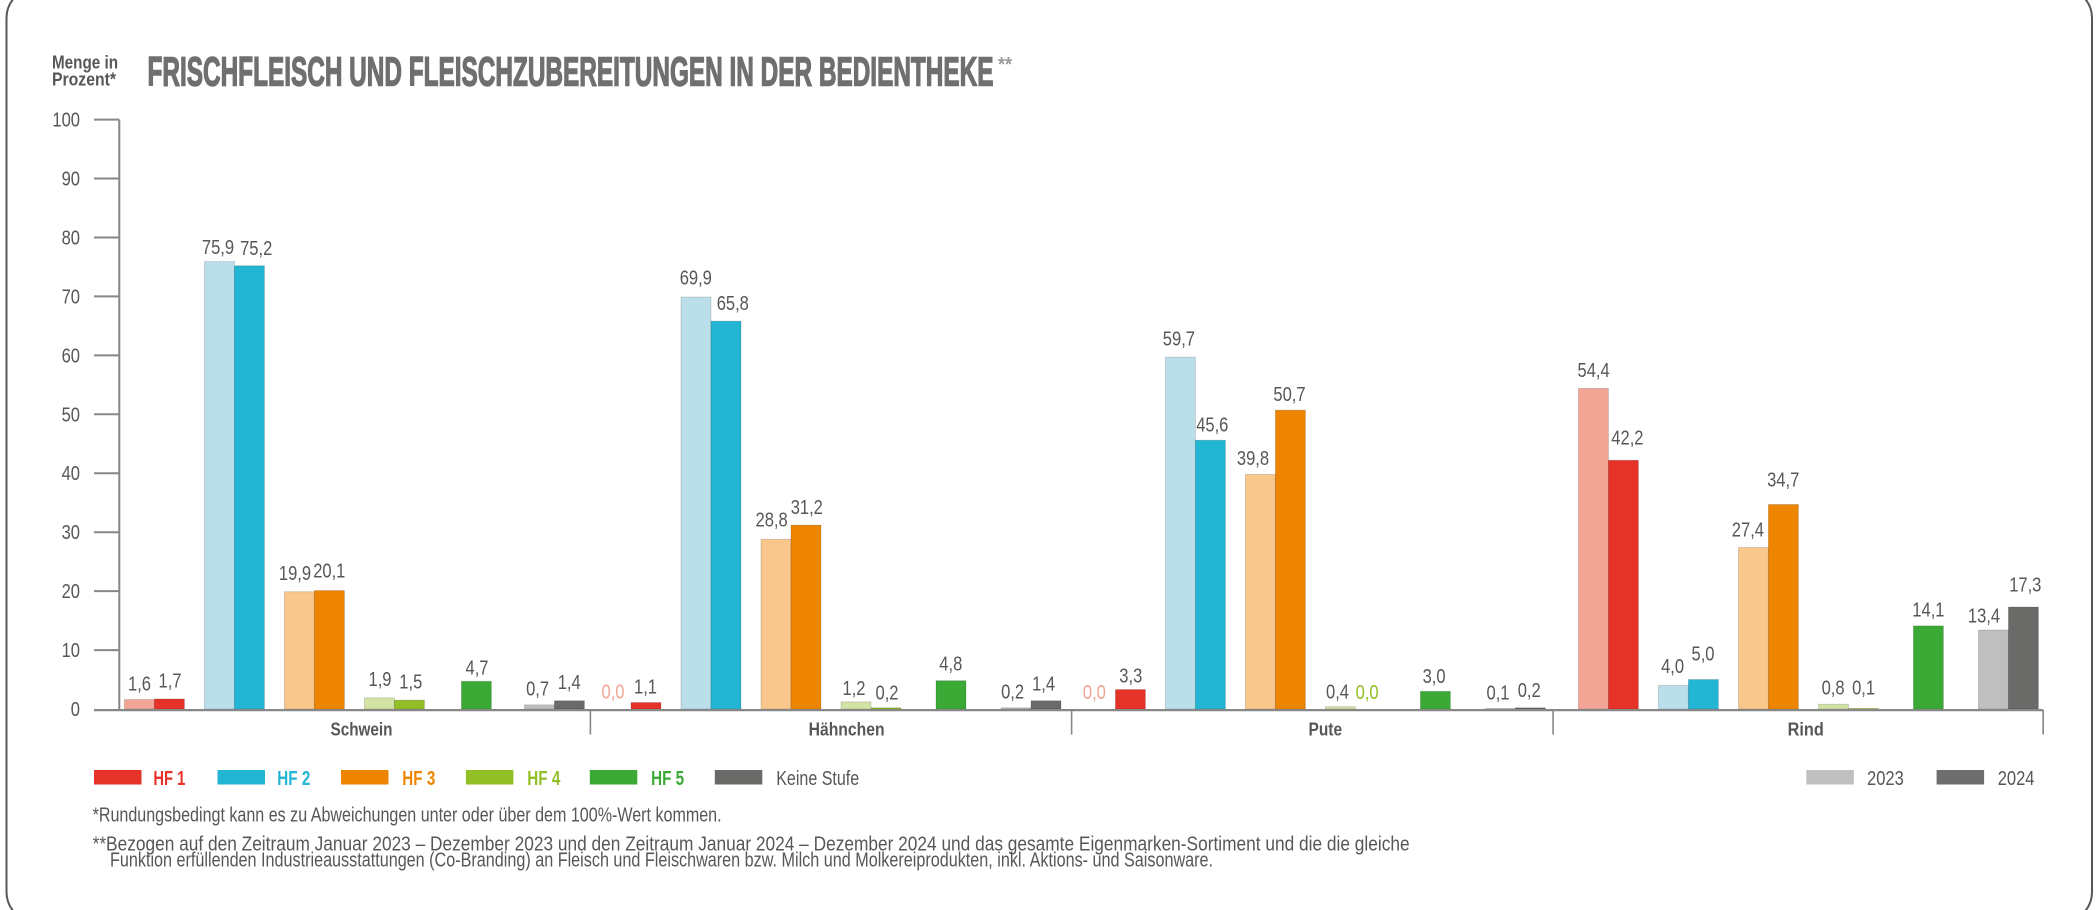 This screenshot has height=910, width=2099. What do you see at coordinates (71, 415) in the screenshot?
I see `svg-text: 50` at bounding box center [71, 415].